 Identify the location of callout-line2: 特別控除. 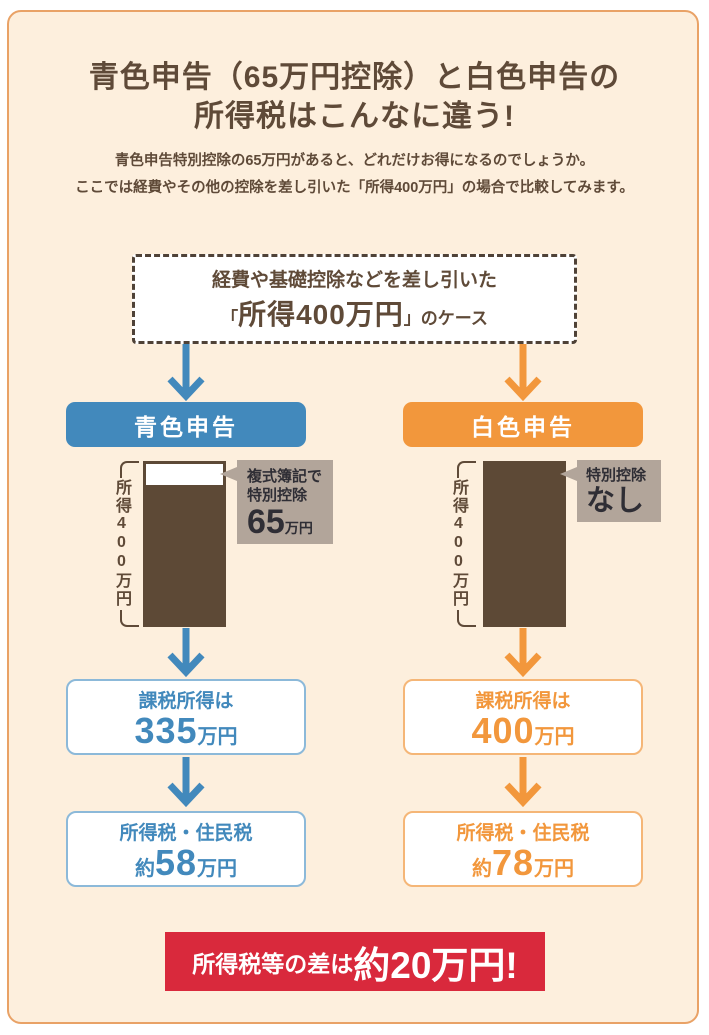
(277, 495).